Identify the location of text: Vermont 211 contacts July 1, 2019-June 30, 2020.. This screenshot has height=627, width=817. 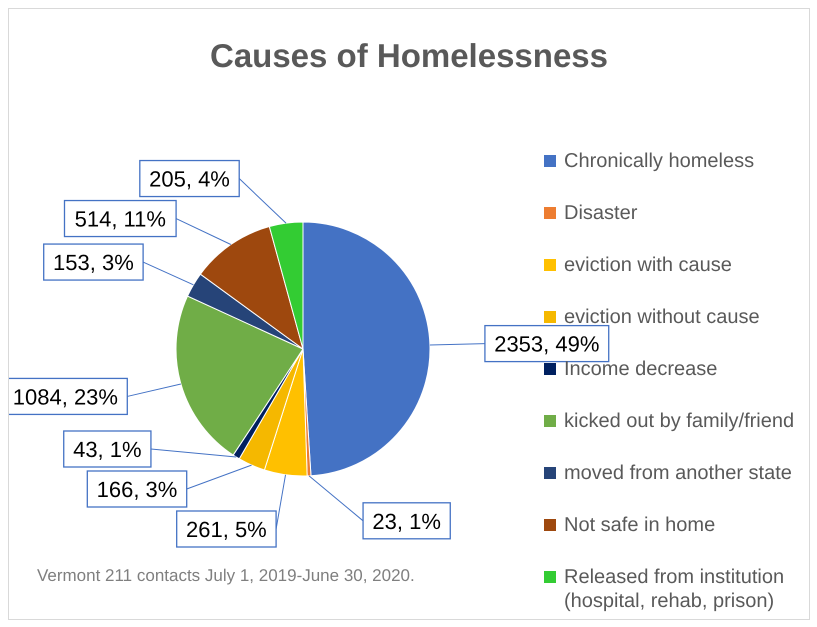
(226, 576).